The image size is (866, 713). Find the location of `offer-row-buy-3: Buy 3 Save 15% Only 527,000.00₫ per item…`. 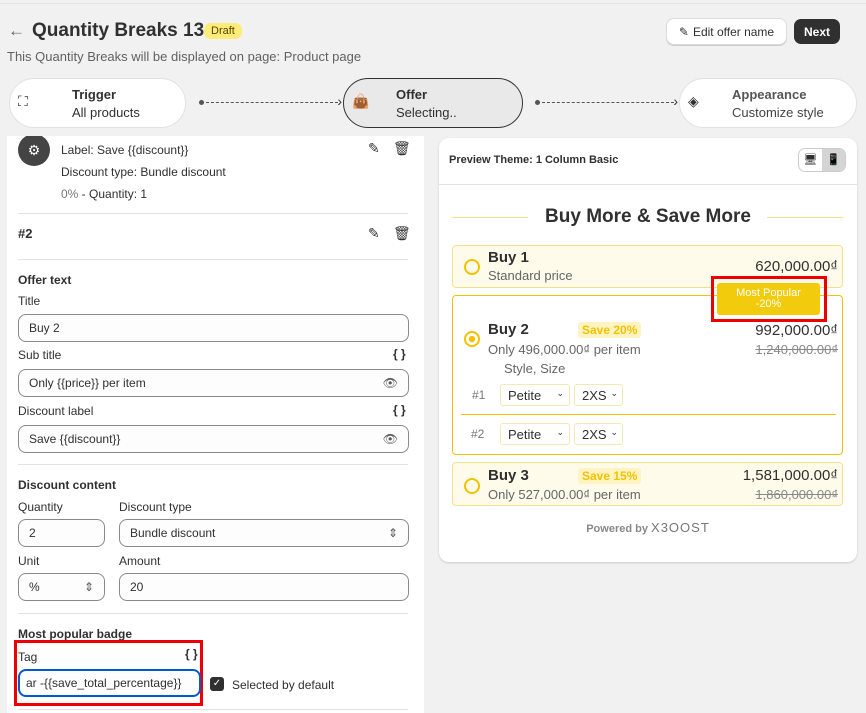

offer-row-buy-3: Buy 3 Save 15% Only 527,000.00₫ per item… is located at coordinates (647, 484).